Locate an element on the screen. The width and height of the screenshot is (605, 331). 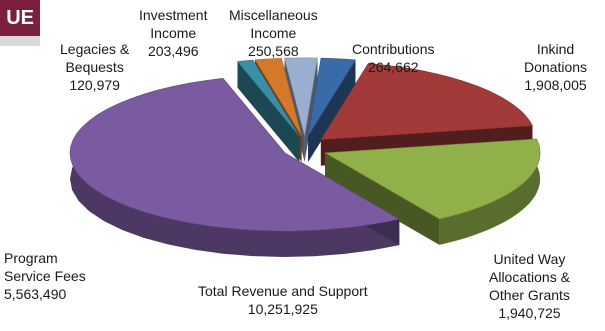
pie-slice-miscellaneous-income is located at coordinates (301, 96).